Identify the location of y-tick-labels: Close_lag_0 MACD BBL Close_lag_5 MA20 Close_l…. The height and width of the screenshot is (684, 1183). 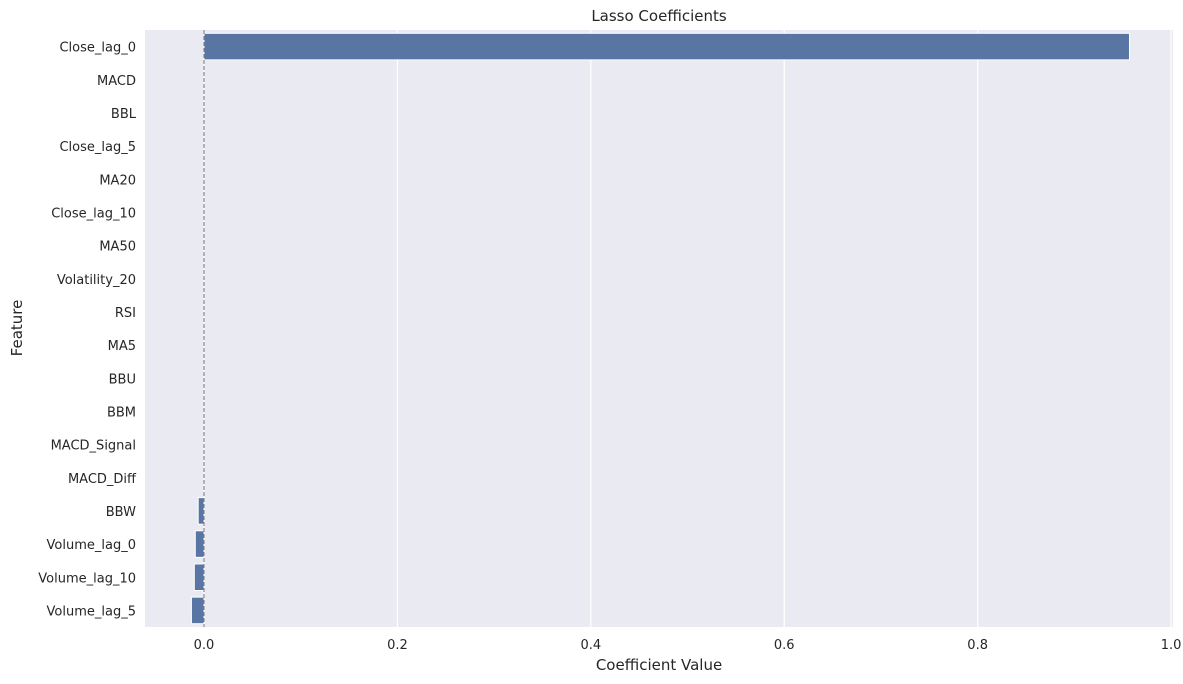
(87, 330).